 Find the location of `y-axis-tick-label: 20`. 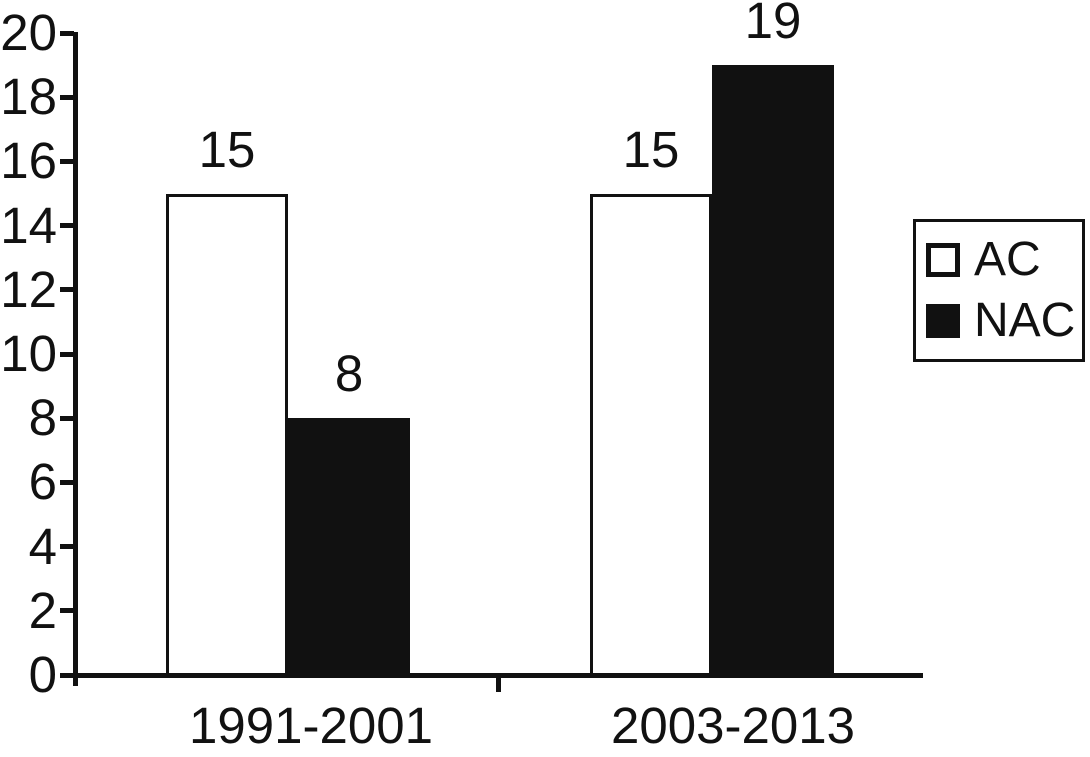

y-axis-tick-label: 20 is located at coordinates (28, 32).